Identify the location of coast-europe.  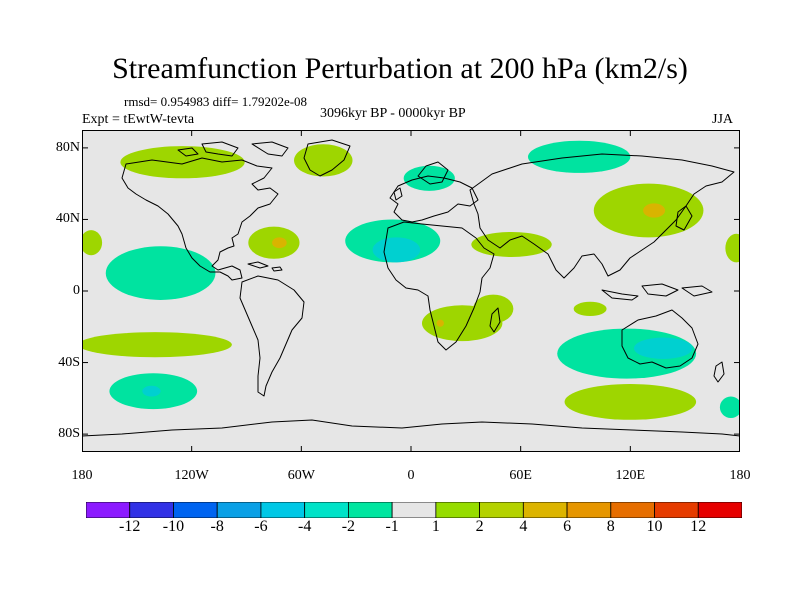
(434, 199).